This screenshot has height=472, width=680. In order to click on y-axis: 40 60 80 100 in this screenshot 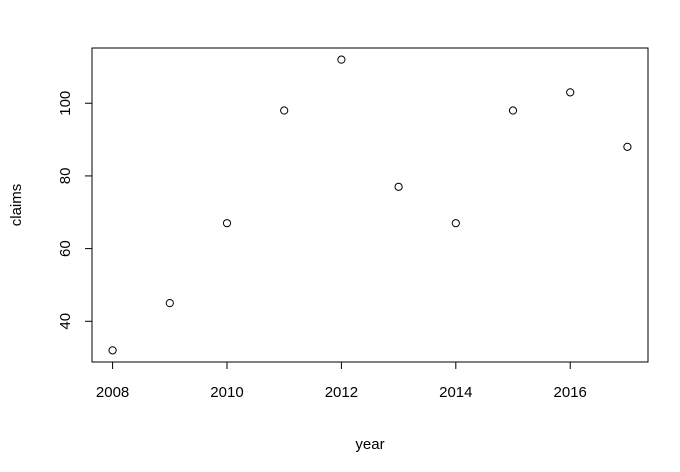, I will do `click(75, 210)`.